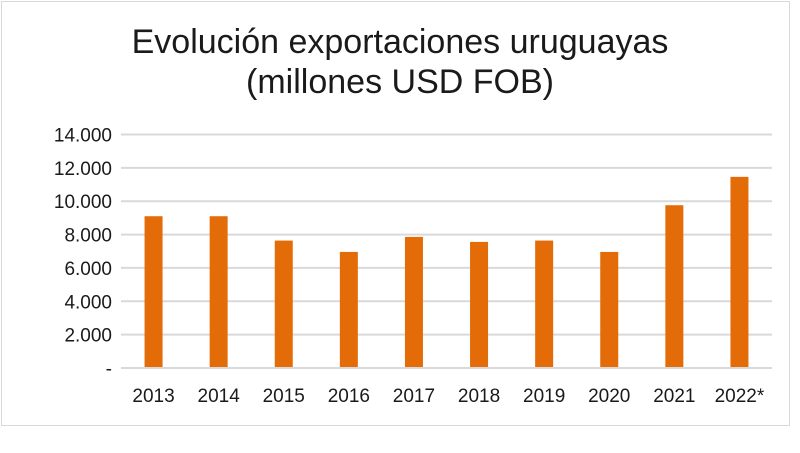  I want to click on bar-2014, so click(218, 291).